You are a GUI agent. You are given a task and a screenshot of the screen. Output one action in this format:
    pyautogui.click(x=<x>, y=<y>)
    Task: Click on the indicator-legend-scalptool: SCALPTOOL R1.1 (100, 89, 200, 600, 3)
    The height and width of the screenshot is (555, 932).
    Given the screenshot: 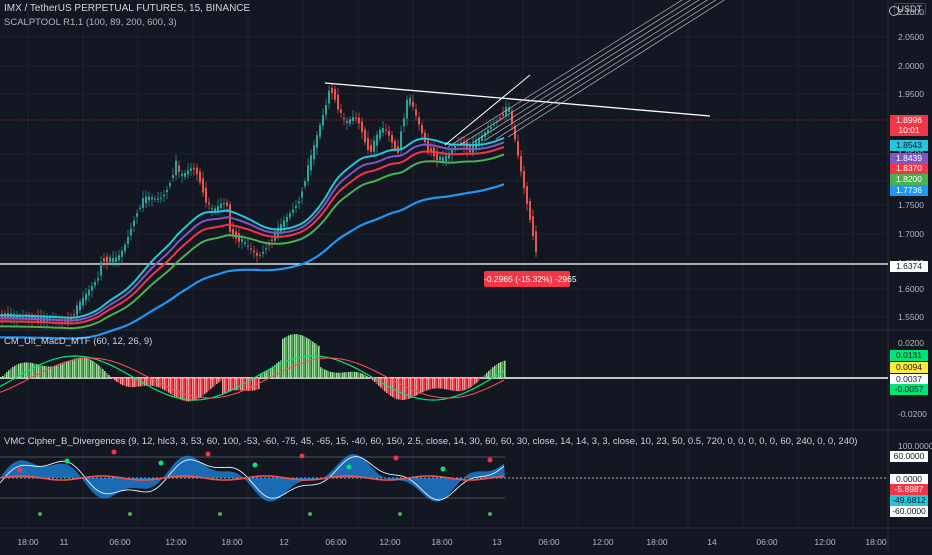 What is the action you would take?
    pyautogui.click(x=90, y=22)
    